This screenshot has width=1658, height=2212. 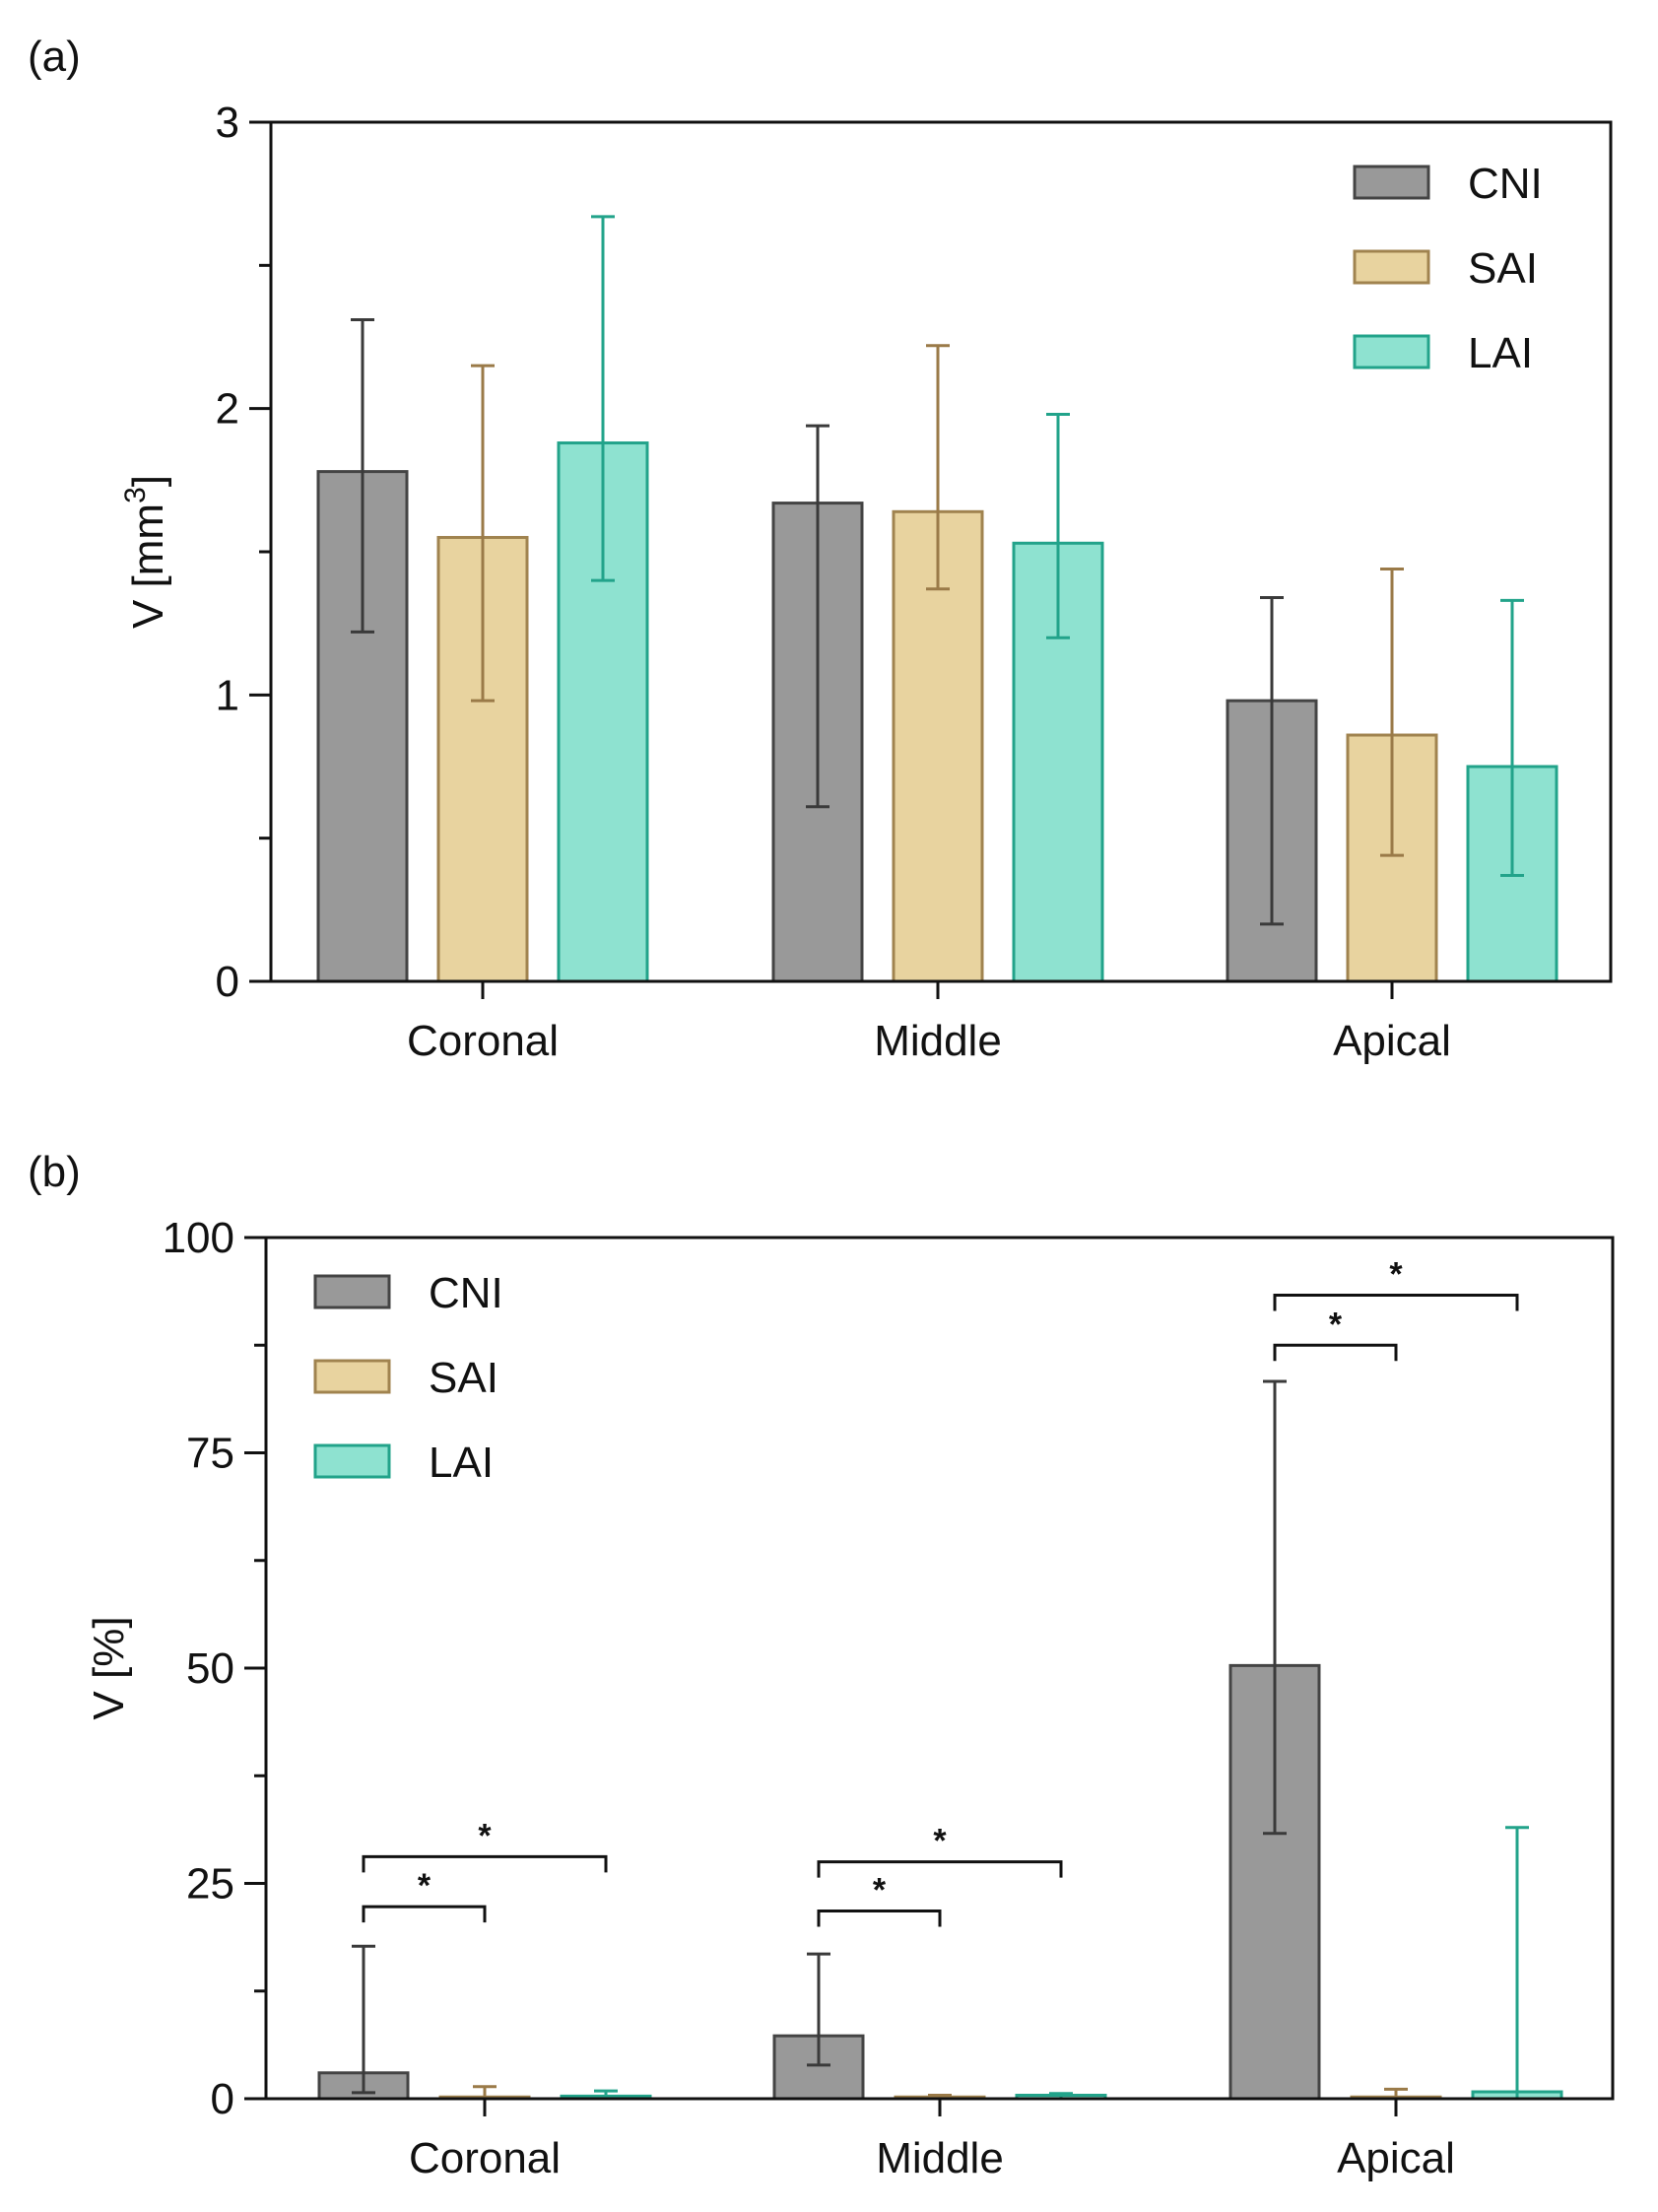 What do you see at coordinates (210, 1884) in the screenshot?
I see `y-tick-label: 25` at bounding box center [210, 1884].